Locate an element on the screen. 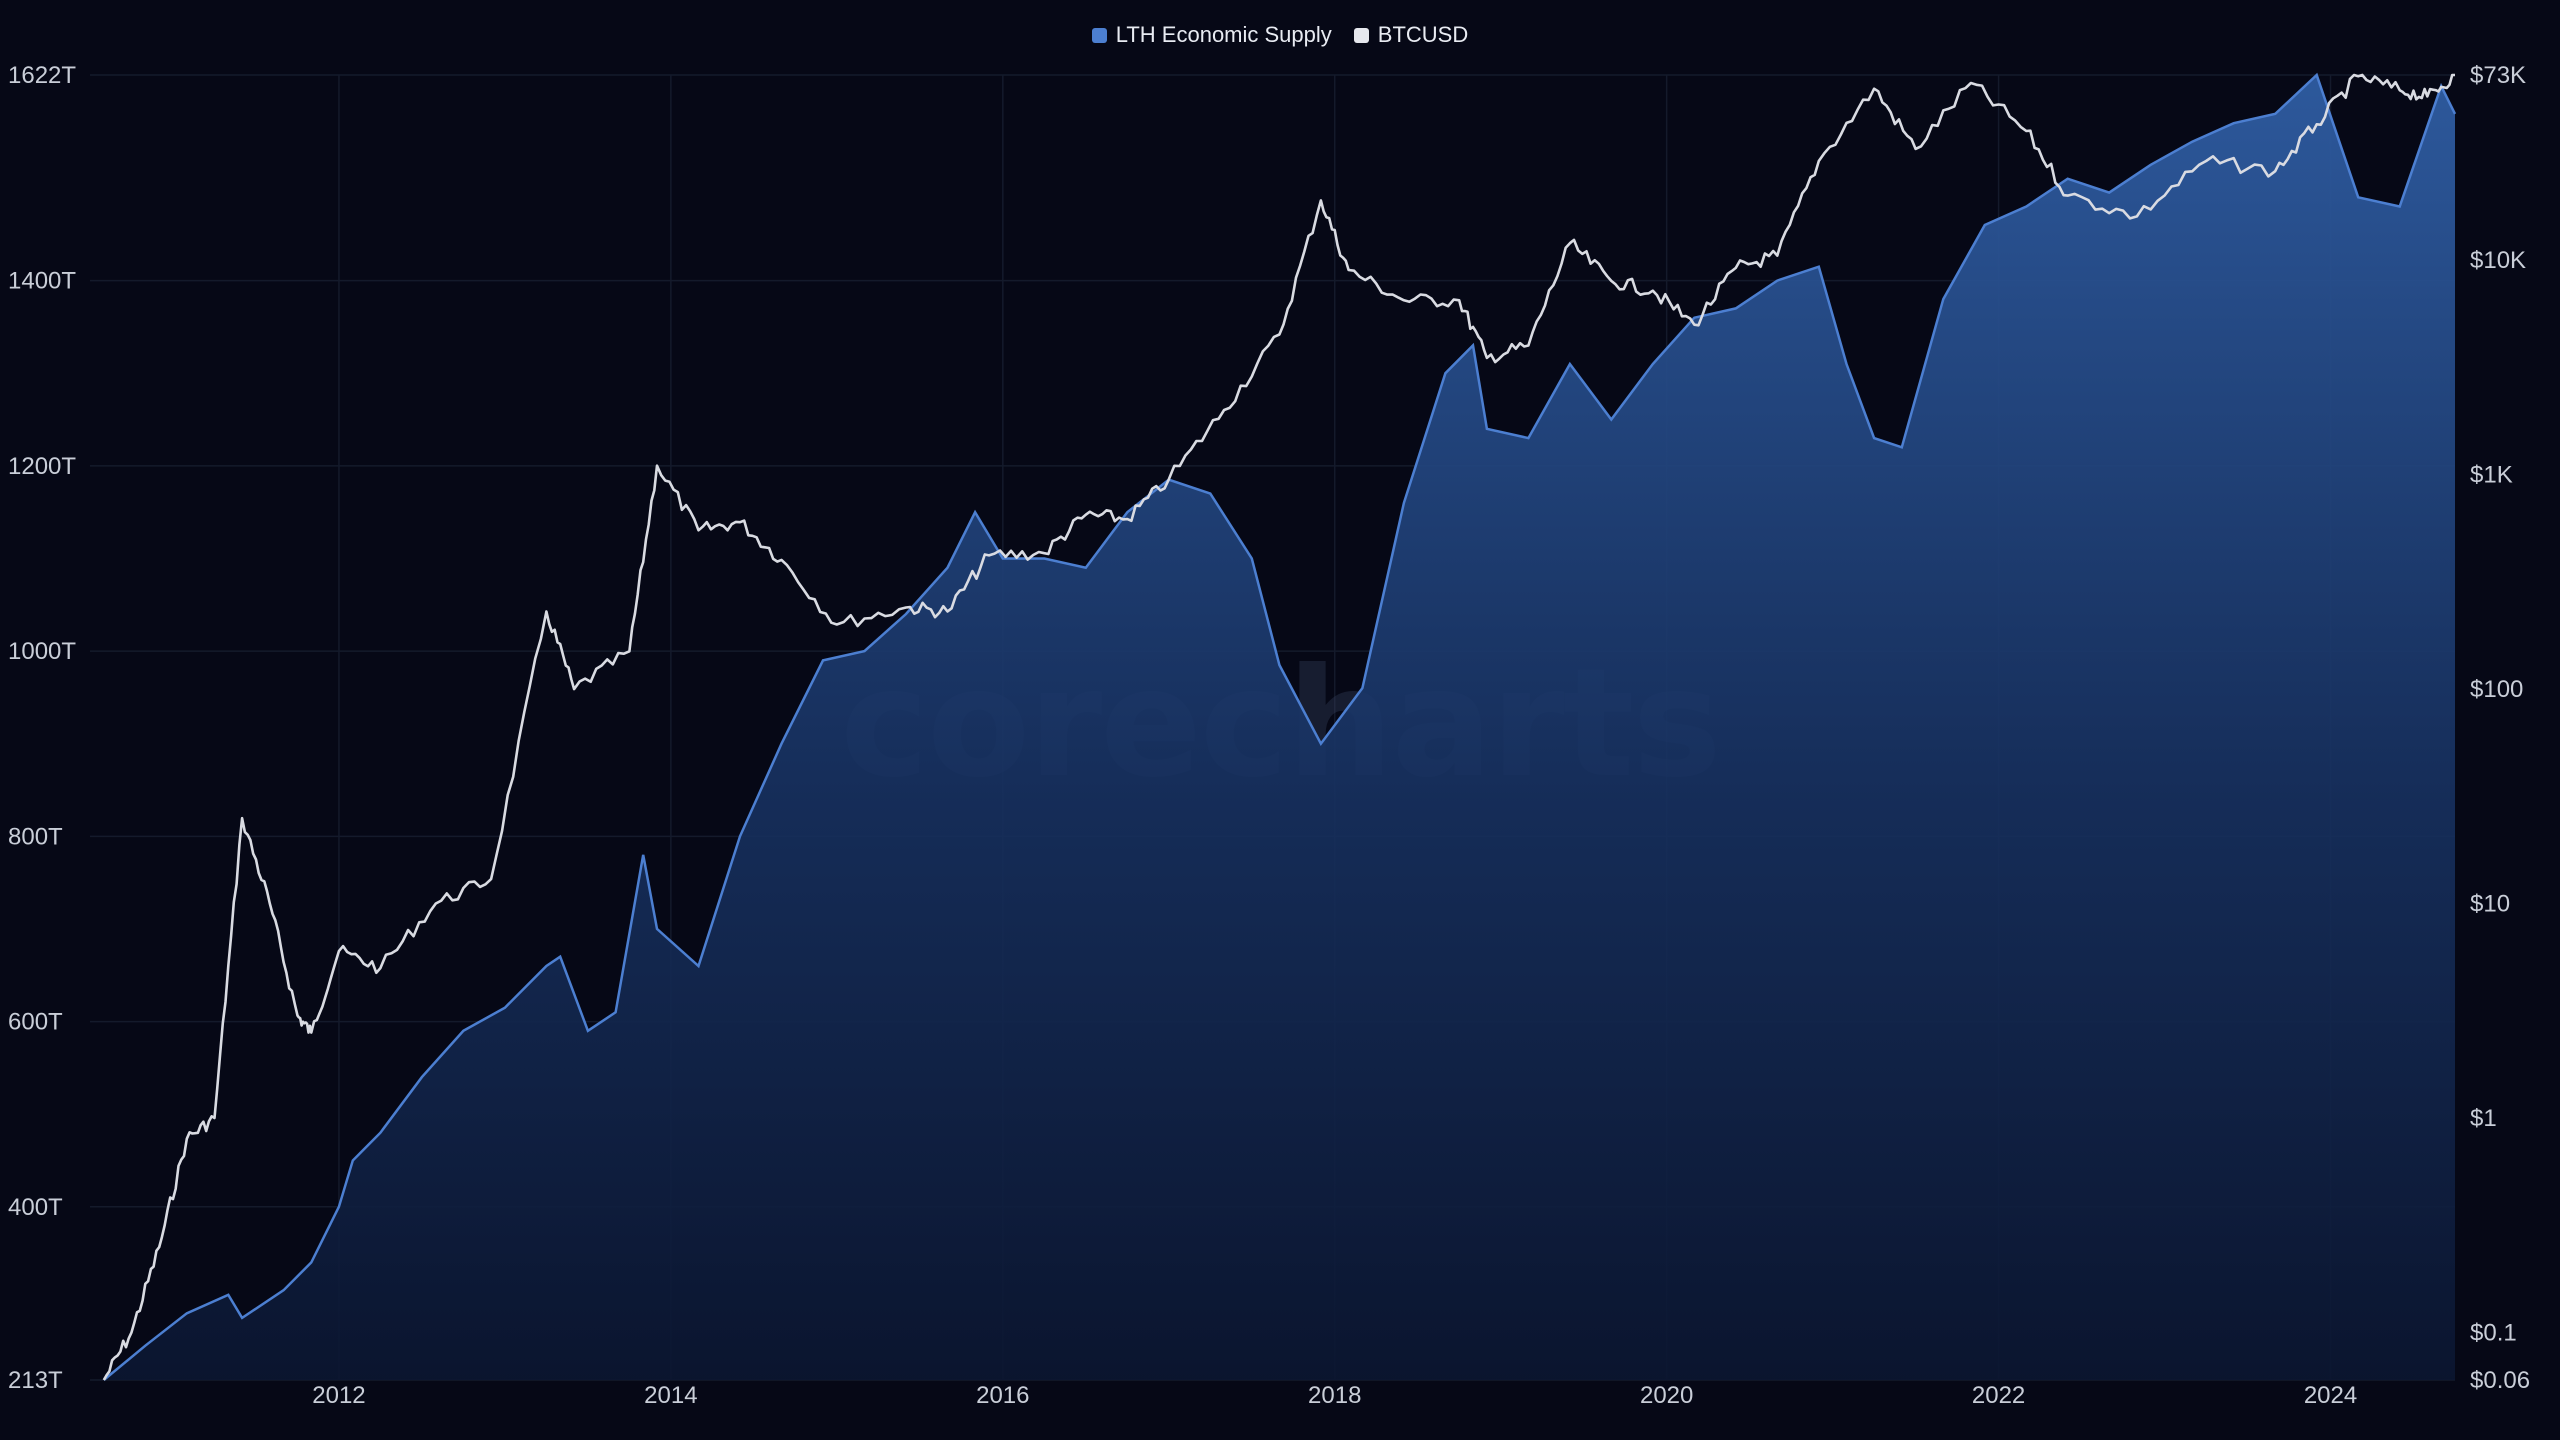 Image resolution: width=2560 pixels, height=1440 pixels. legend: LTH Economic Supply BTCUSD is located at coordinates (1280, 35).